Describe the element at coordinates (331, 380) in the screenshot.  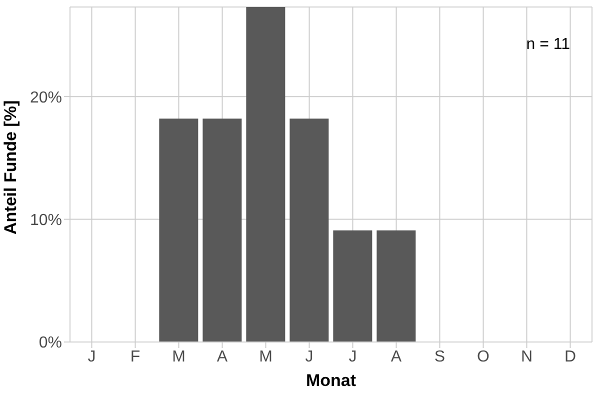
I see `x-axis-title: Monat` at that location.